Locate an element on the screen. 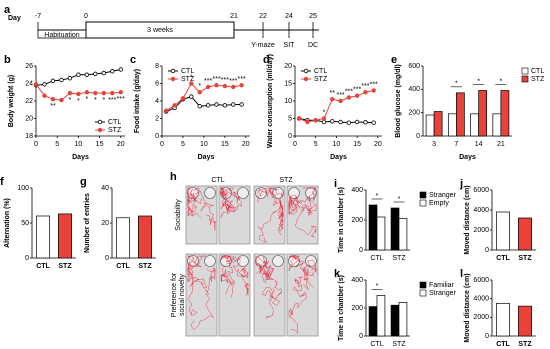 This screenshot has height=349, width=550. x-tick-label: 7 is located at coordinates (456, 144).